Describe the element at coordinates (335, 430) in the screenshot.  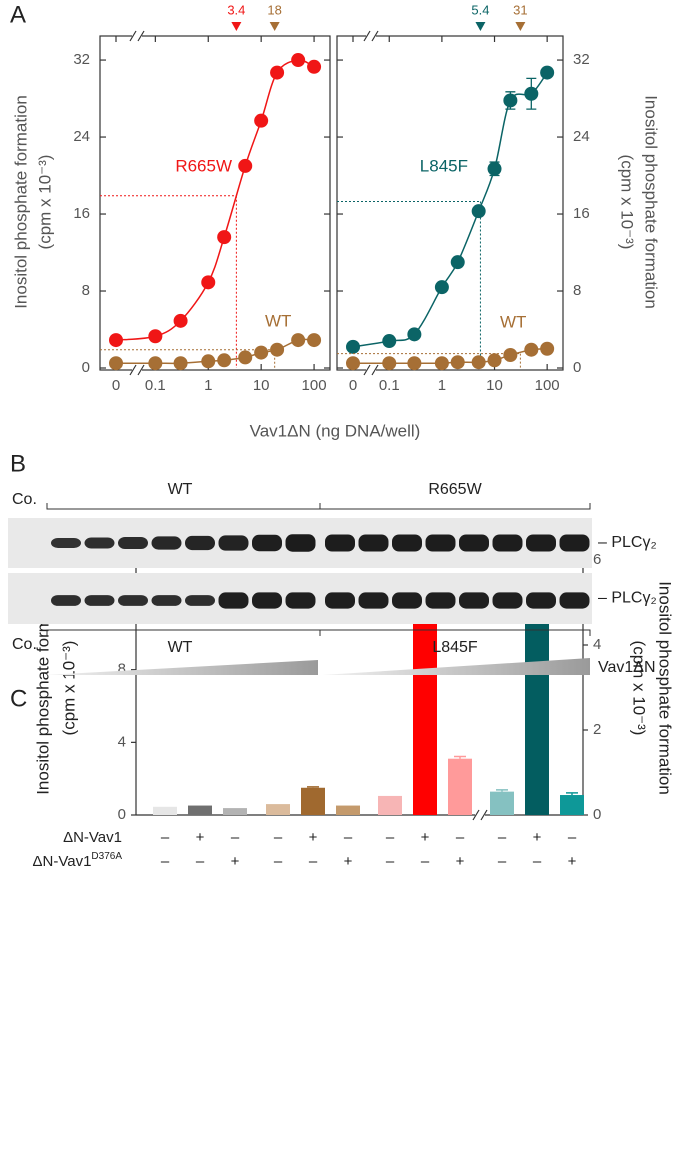
I see `x-axis-label: Vav1ΔN (ng DNA/well)` at that location.